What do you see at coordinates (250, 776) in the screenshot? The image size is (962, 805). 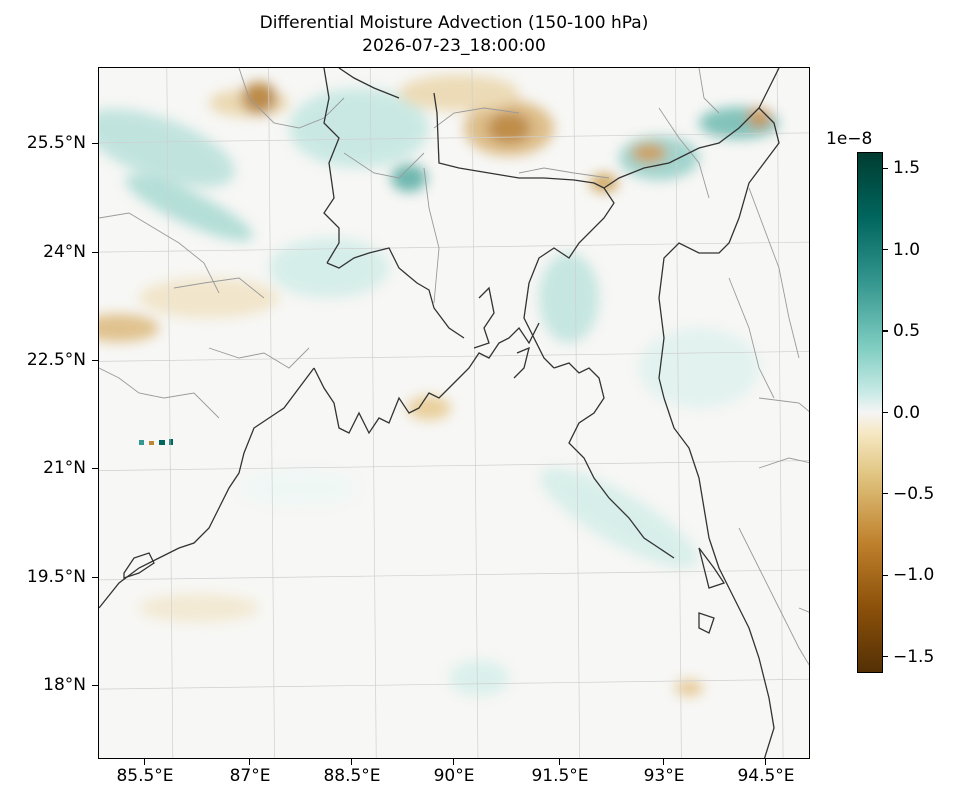 I see `lon-label-87: 87°E` at bounding box center [250, 776].